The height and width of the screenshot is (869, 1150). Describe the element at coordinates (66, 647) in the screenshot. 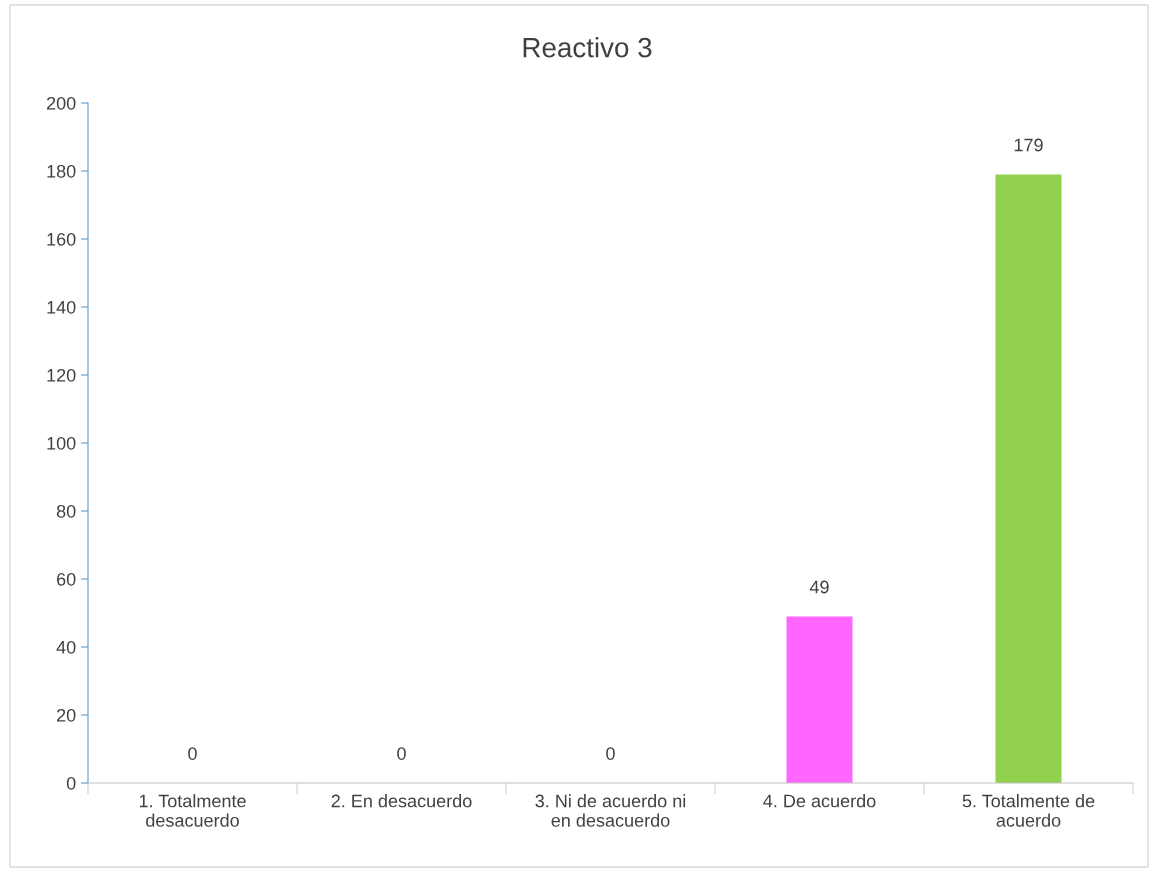

I see `y-tick-label: 40` at that location.